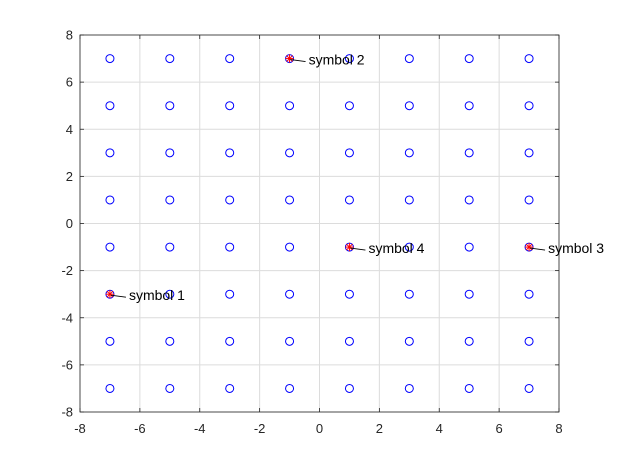  What do you see at coordinates (67, 364) in the screenshot?
I see `y-tick-label: -6` at bounding box center [67, 364].